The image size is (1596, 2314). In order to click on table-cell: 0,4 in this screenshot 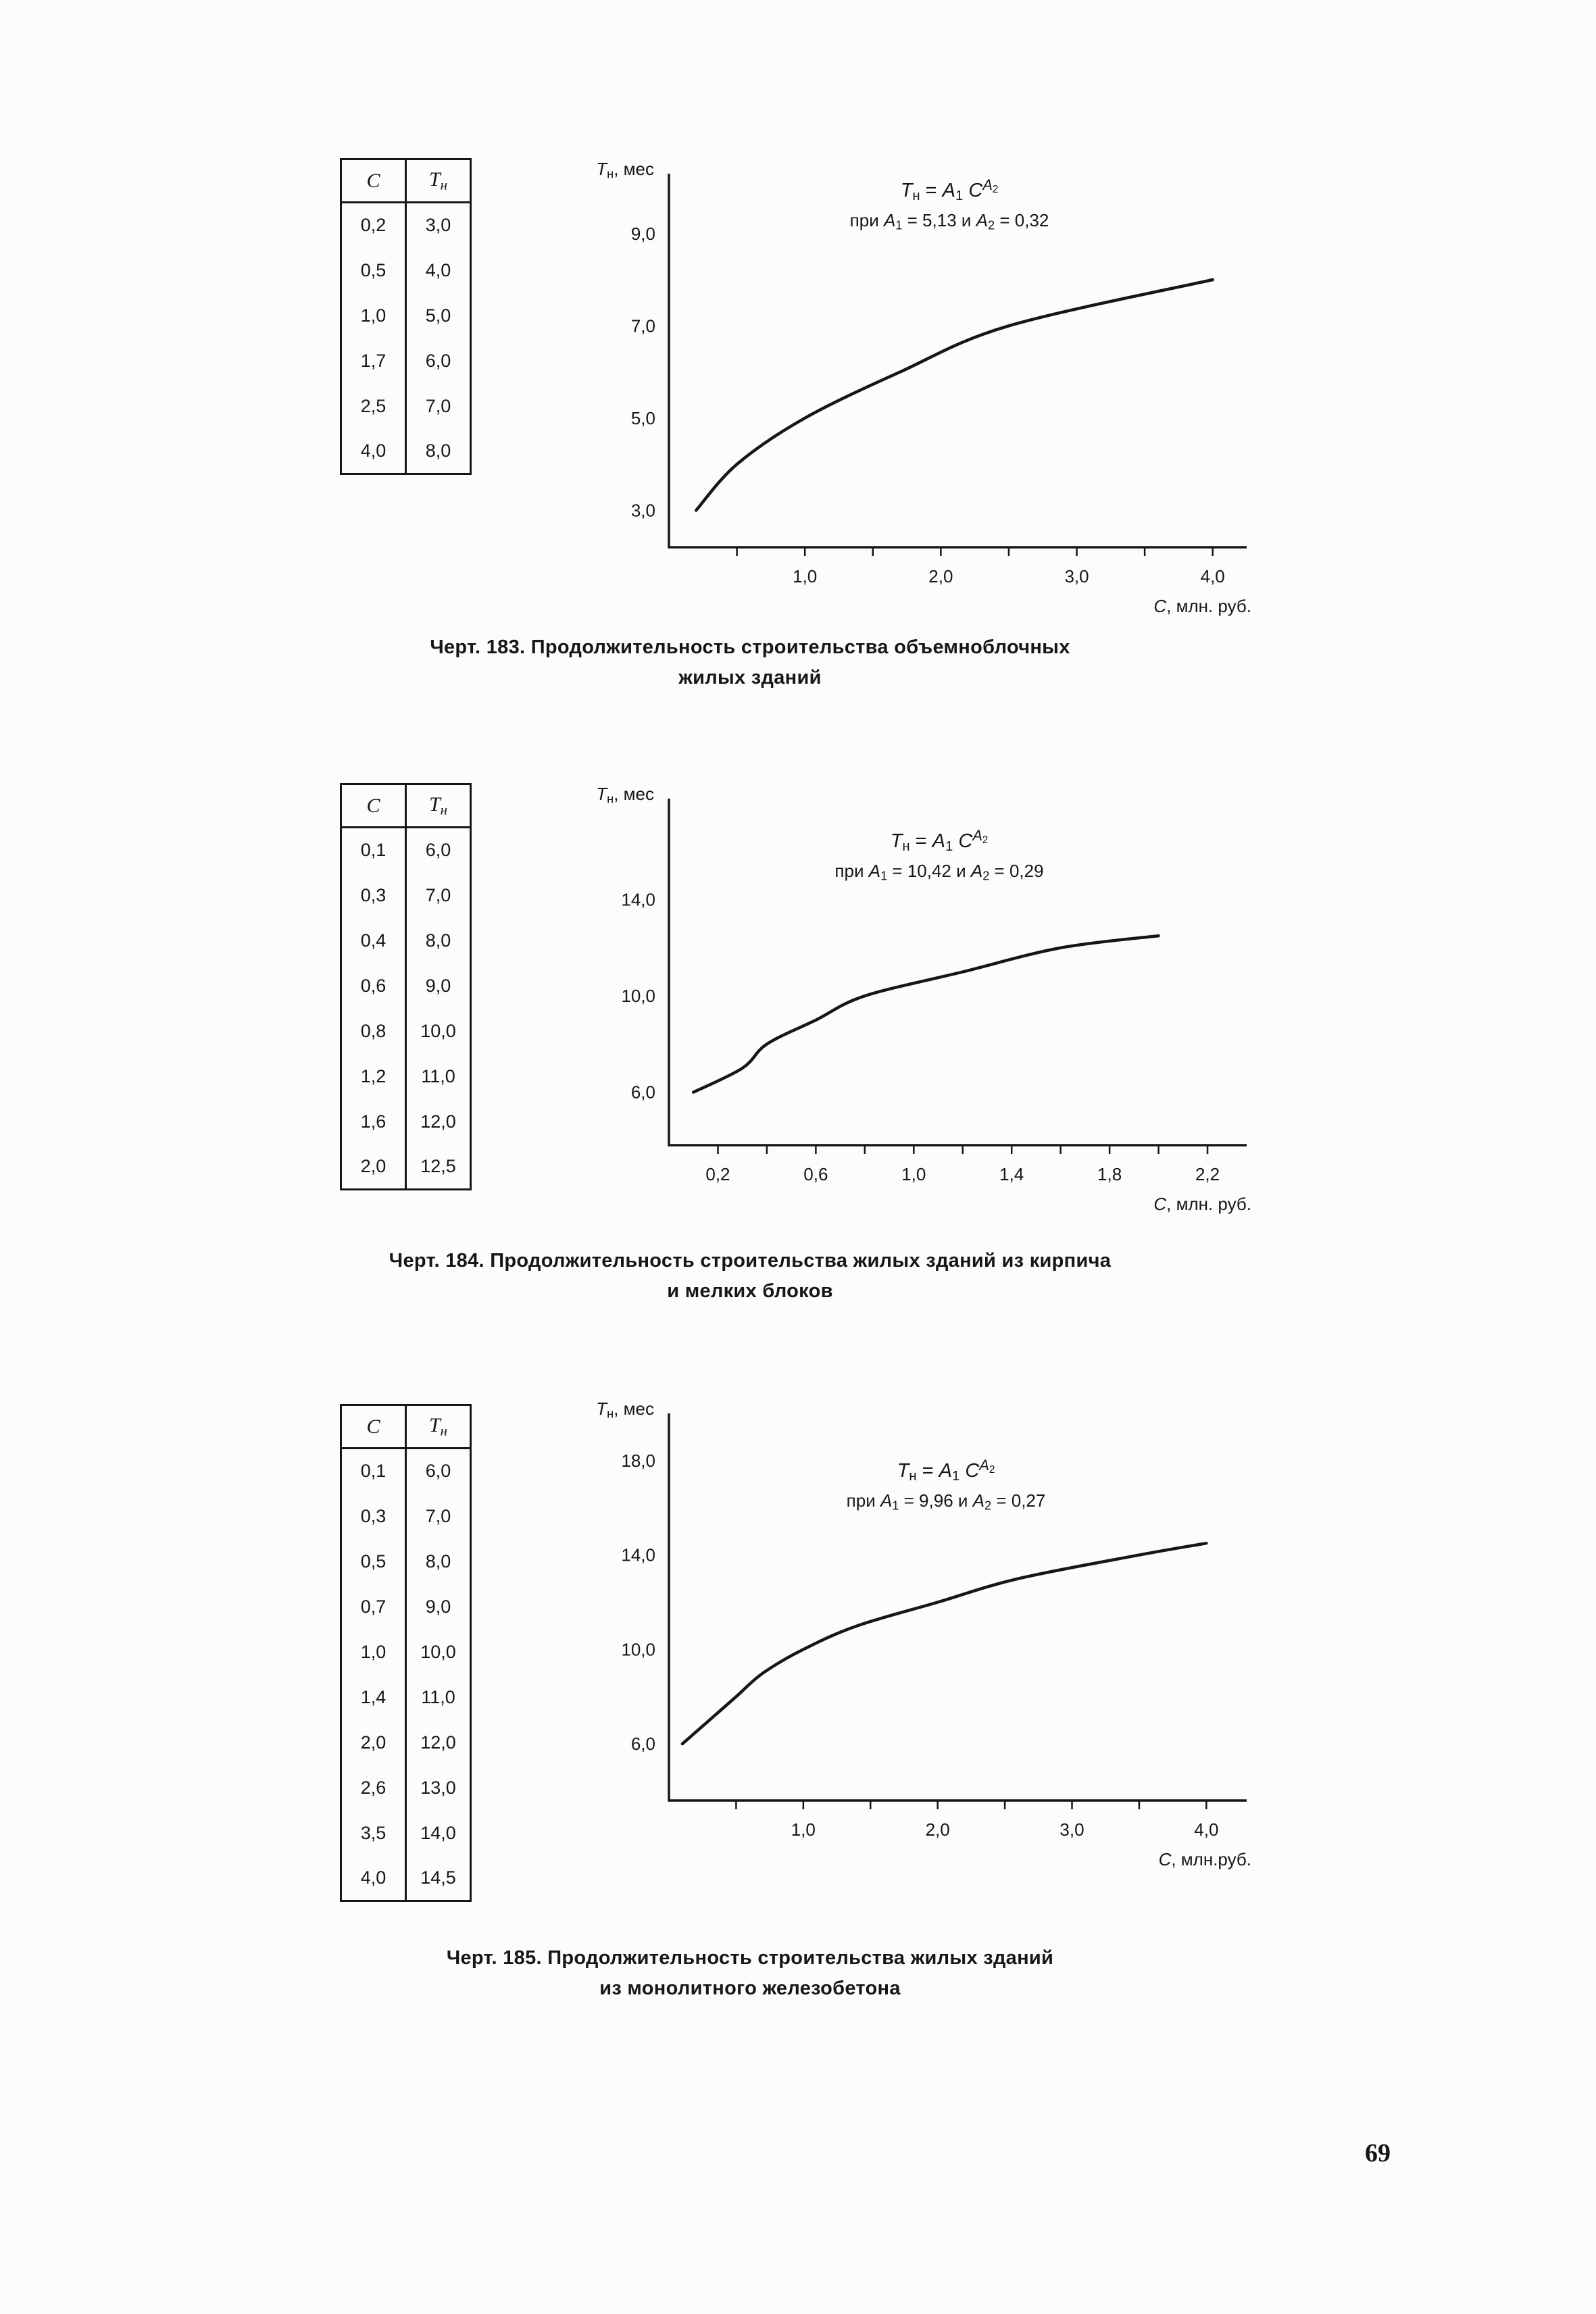, I will do `click(374, 940)`.